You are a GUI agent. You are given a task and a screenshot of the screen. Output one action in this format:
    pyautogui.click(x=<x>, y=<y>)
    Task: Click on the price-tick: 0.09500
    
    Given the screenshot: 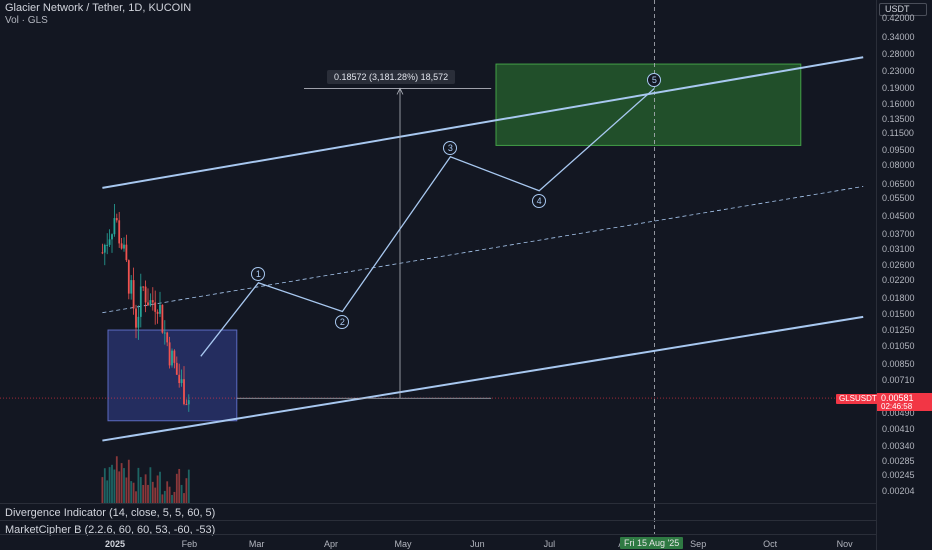 What is the action you would take?
    pyautogui.click(x=898, y=149)
    